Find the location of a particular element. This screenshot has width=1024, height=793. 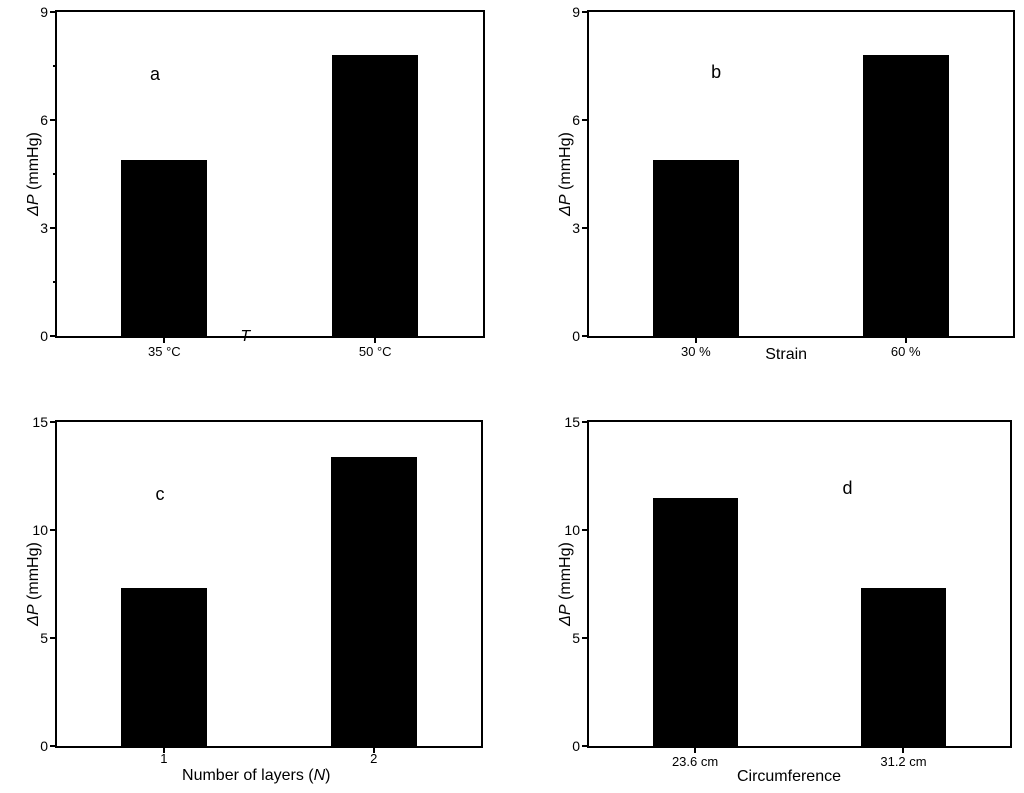

panel-letter-b: b is located at coordinates (716, 71).